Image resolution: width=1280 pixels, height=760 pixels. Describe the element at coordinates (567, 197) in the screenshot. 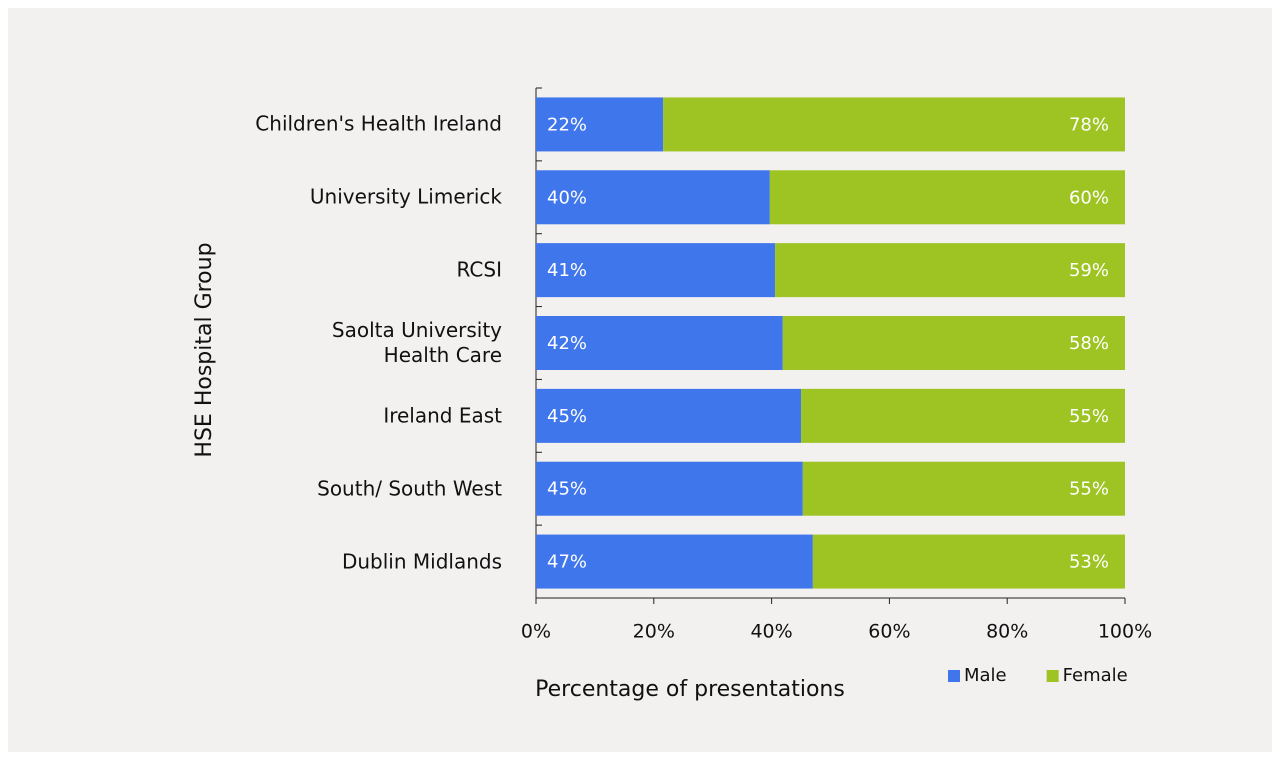

I see `data-label: 40%` at that location.